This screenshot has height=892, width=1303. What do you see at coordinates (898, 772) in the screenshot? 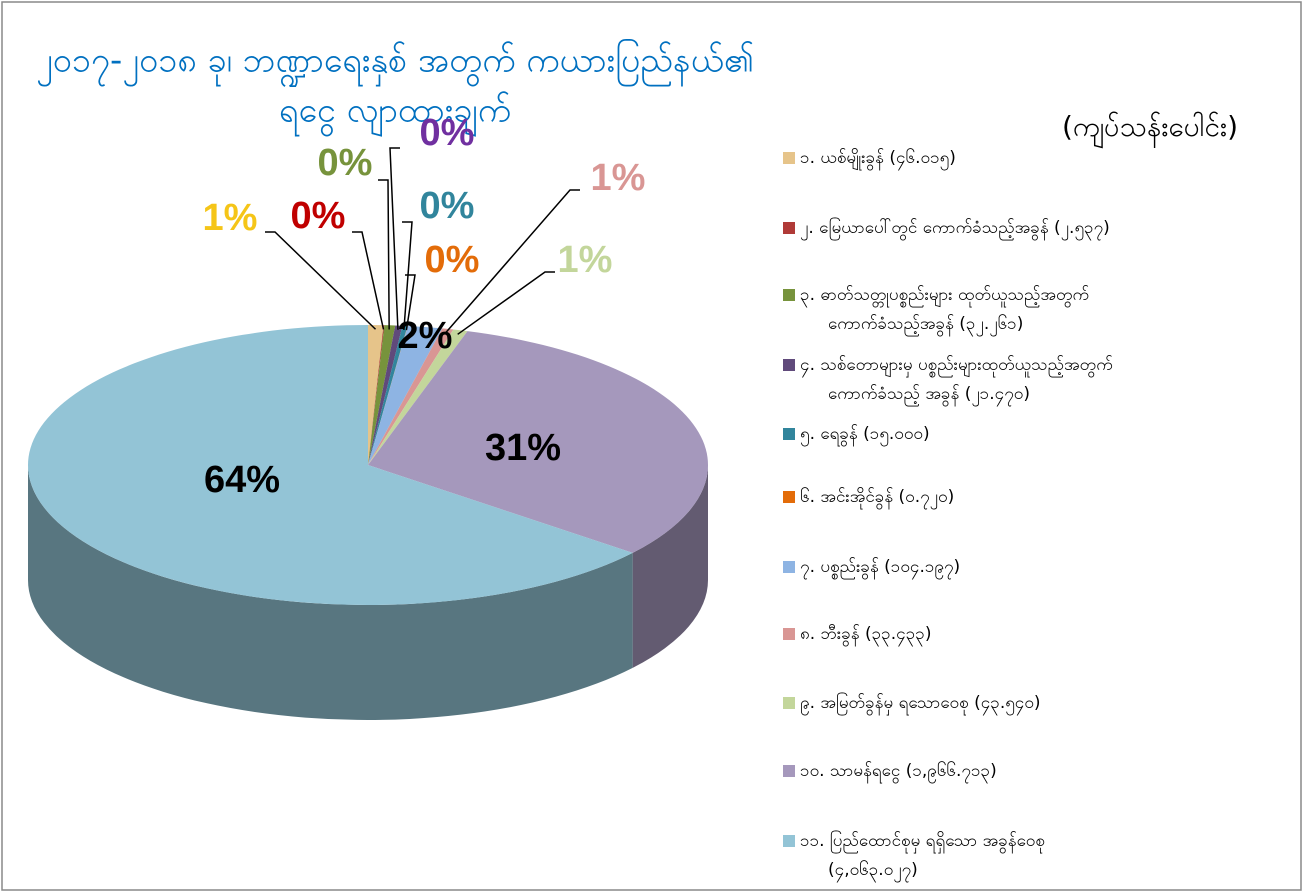
I see `legend-label: ၁၀. သာမန်ရငွေ (၁,၉၆၆.၇၁၃)` at bounding box center [898, 772].